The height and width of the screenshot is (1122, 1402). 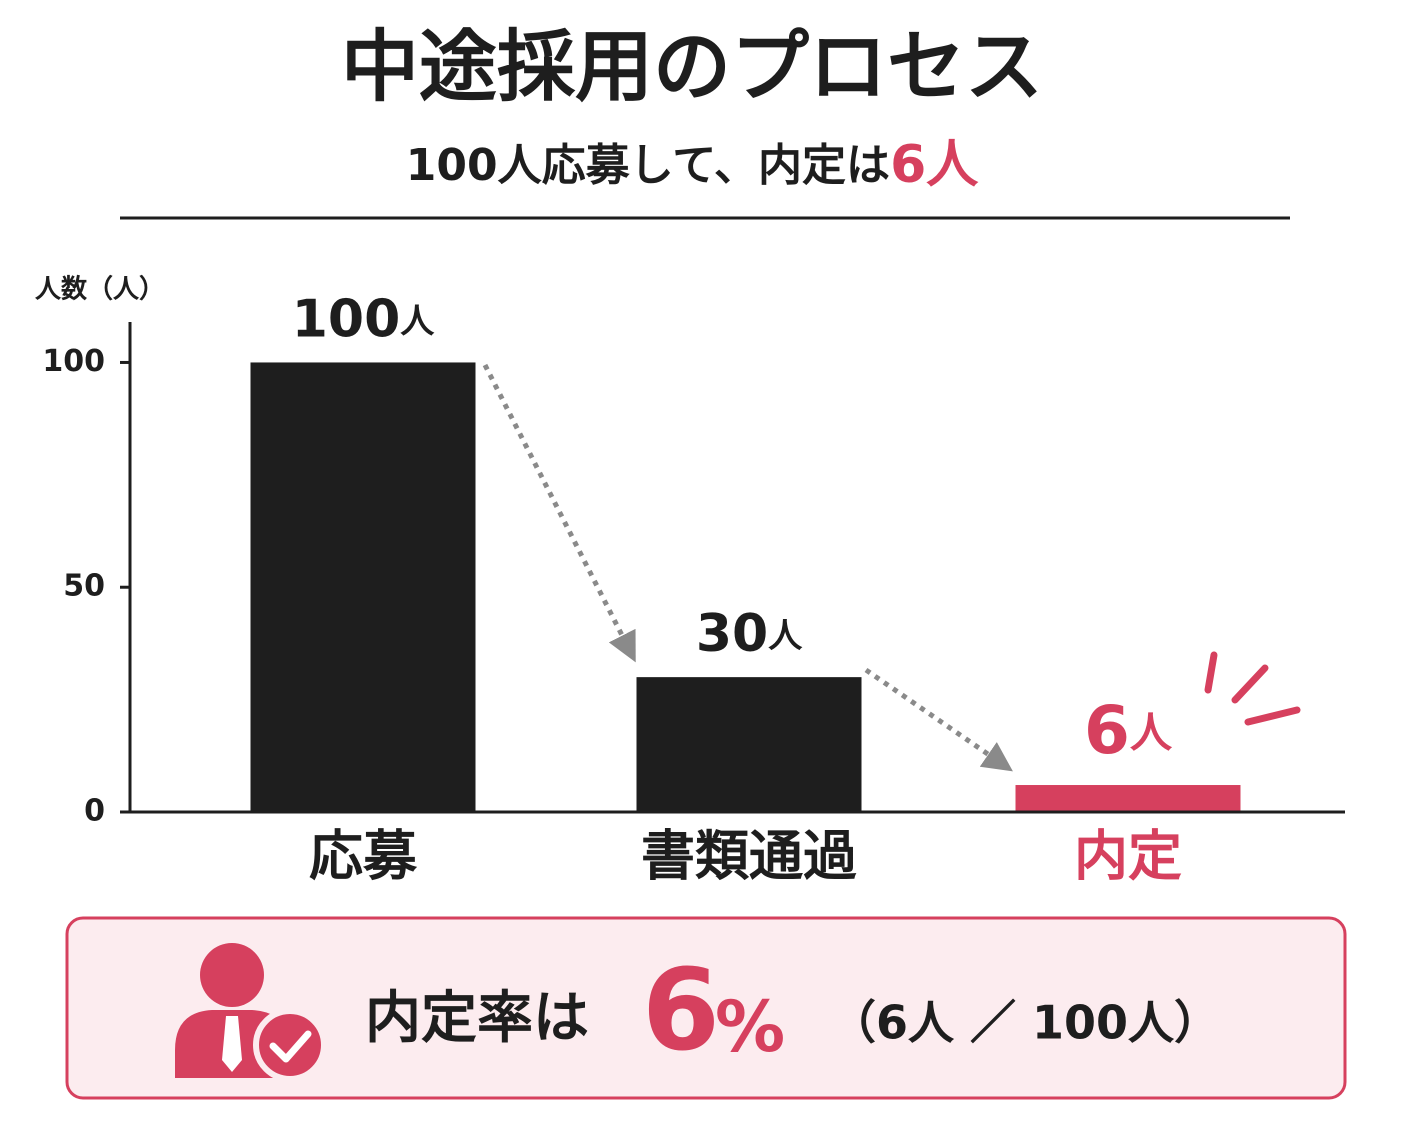 I want to click on y-tick-label: 0, so click(x=94, y=811).